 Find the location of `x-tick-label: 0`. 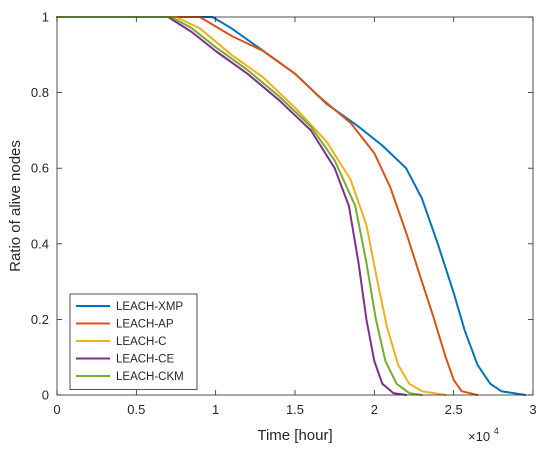

x-tick-label: 0 is located at coordinates (56, 409).